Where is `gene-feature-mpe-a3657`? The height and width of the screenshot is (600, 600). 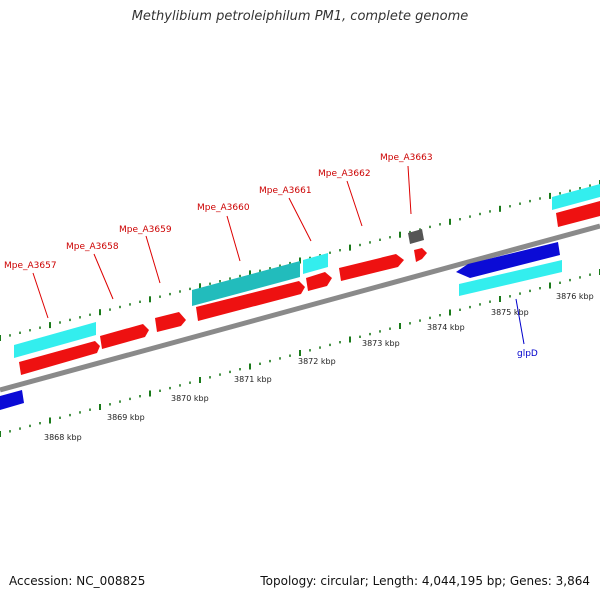 gene-feature-mpe-a3657 is located at coordinates (55, 340).